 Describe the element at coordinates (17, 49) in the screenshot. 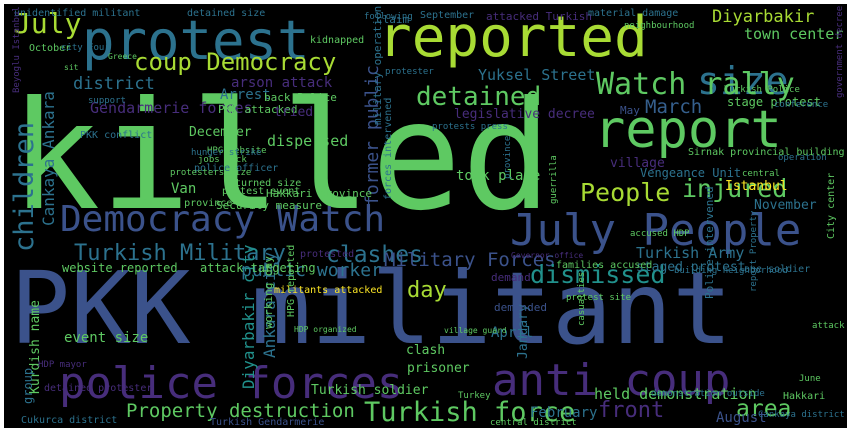

I see `word-beyoglu-istanbul: Beyoglu Istanbul` at that location.